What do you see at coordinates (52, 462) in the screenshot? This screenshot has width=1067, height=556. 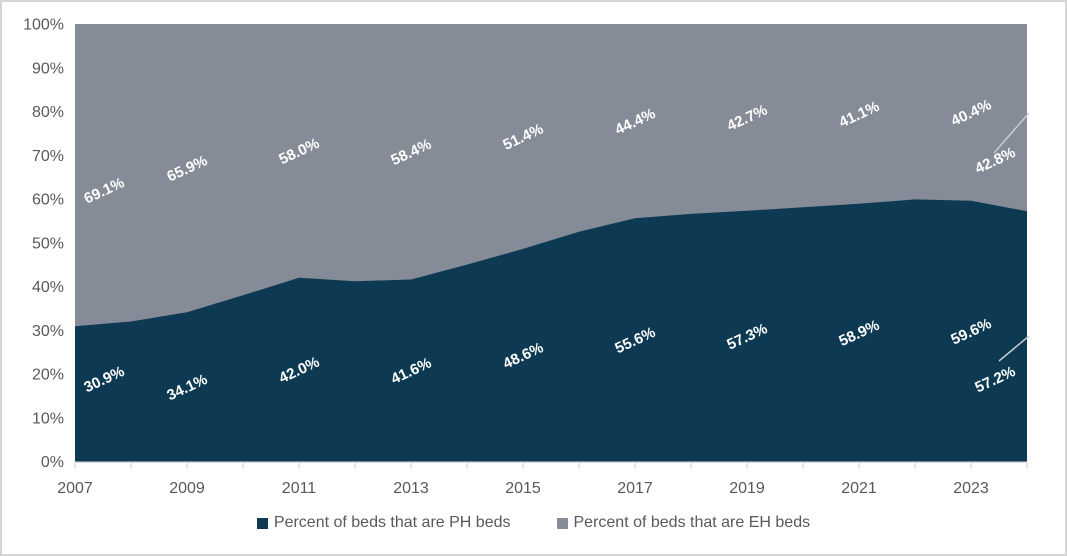 I see `y-axis-label: 0%` at bounding box center [52, 462].